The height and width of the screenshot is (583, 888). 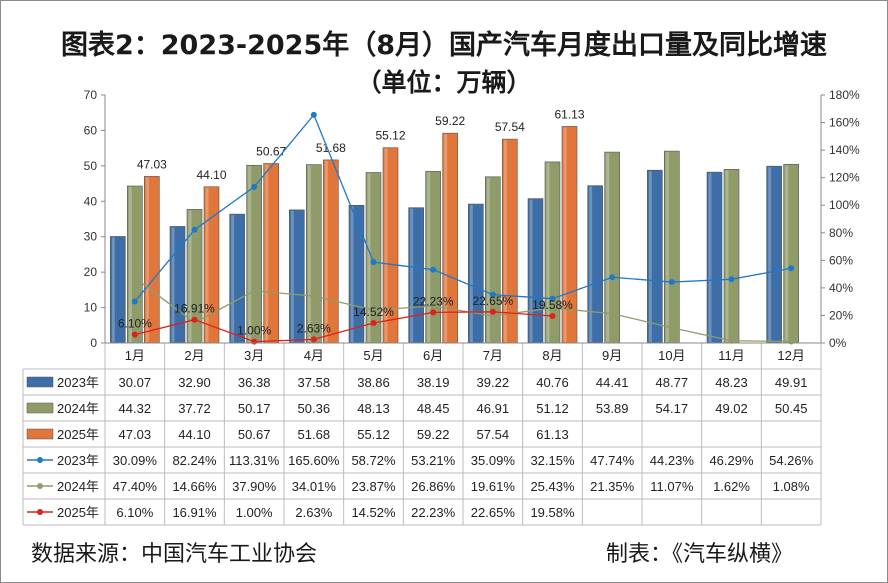 What do you see at coordinates (731, 486) in the screenshot?
I see `table-cell: 1.62%` at bounding box center [731, 486].